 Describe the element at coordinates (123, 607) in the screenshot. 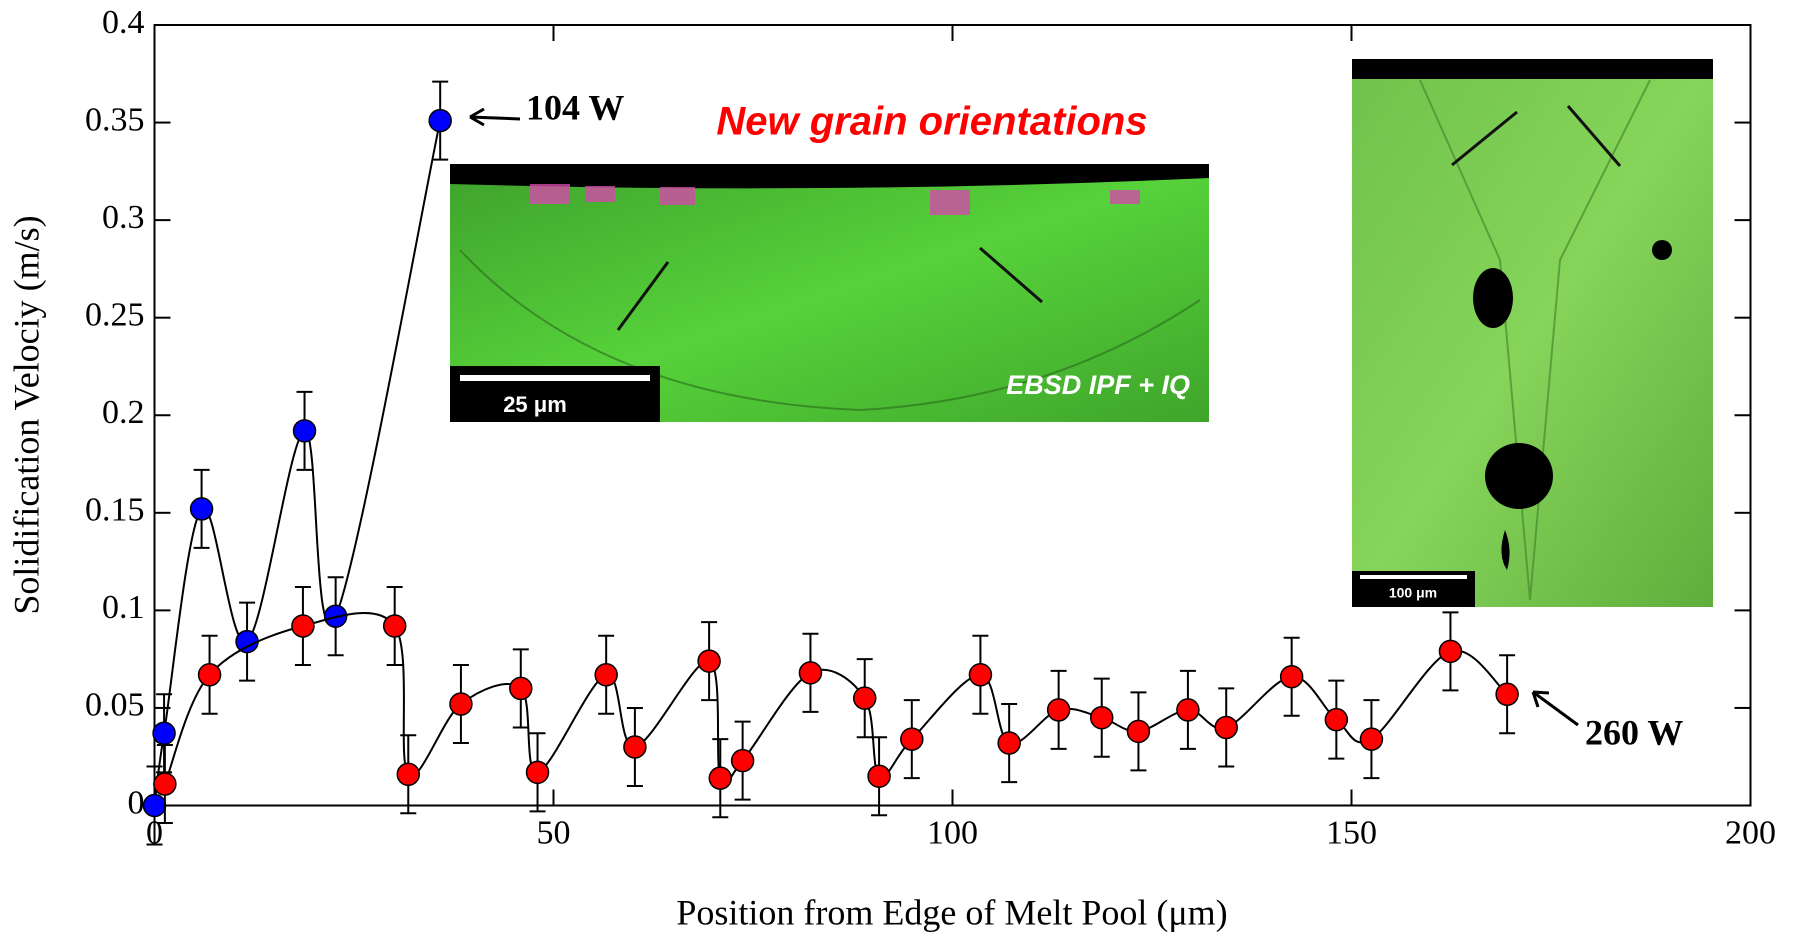

I see `y-tick-label: 0.1` at that location.